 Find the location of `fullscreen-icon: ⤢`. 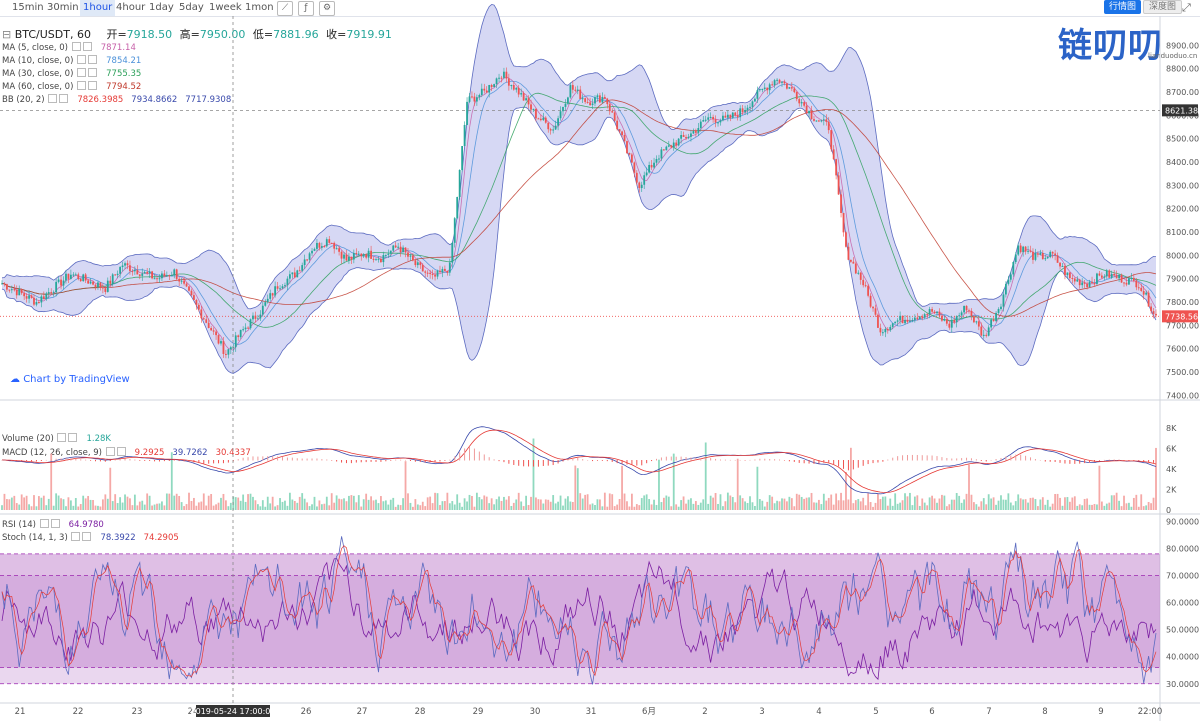

fullscreen-icon: ⤢ is located at coordinates (1186, 7).